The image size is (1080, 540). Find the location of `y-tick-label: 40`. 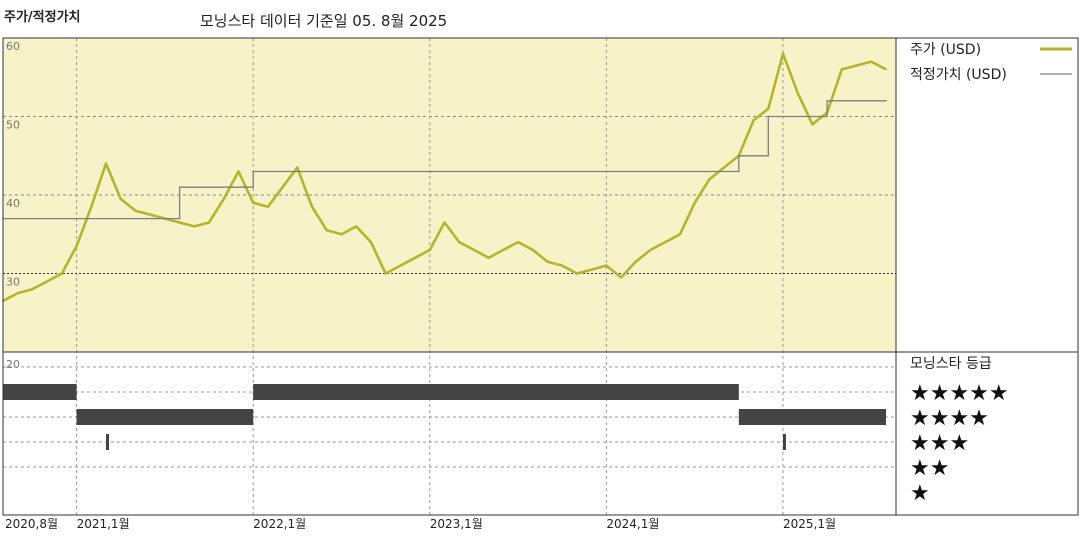

y-tick-label: 40 is located at coordinates (13, 203).